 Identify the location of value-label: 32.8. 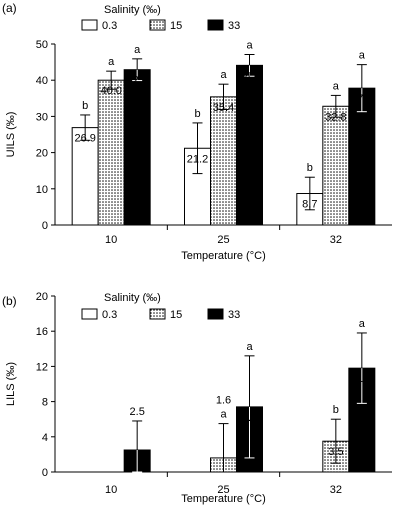
(335, 117).